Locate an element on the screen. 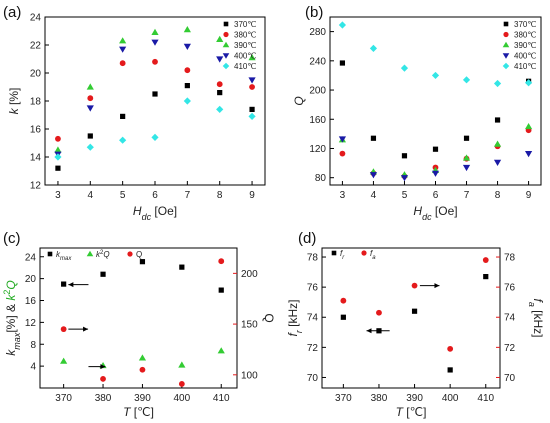 The height and width of the screenshot is (423, 550). panel-d-xtick-label: 400 is located at coordinates (450, 398).